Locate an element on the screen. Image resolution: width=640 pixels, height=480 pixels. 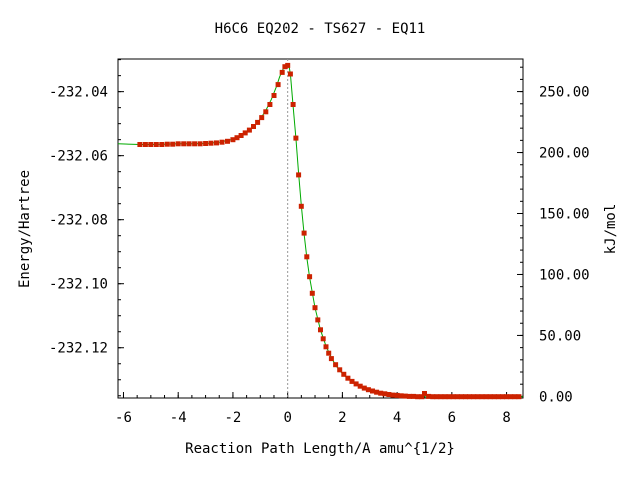
x-tick-label: 8 is located at coordinates (506, 418).